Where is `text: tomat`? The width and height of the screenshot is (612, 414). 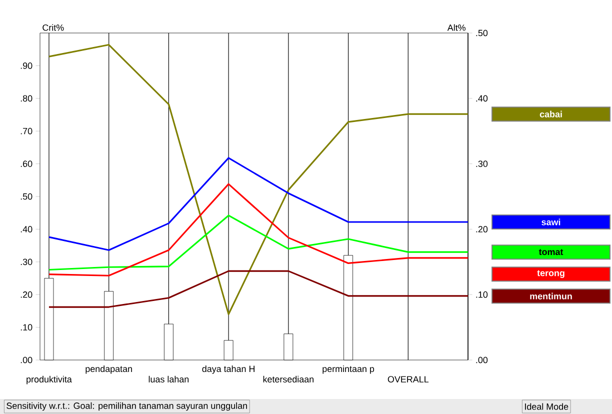 text: tomat is located at coordinates (551, 252).